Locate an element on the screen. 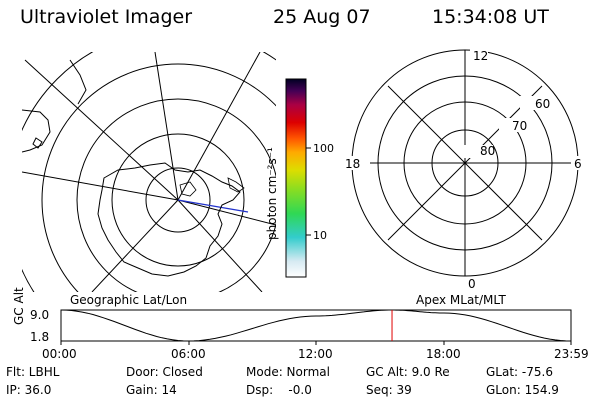 Image resolution: width=600 pixels, height=400 pixels. antarctica-coastline is located at coordinates (169, 219).